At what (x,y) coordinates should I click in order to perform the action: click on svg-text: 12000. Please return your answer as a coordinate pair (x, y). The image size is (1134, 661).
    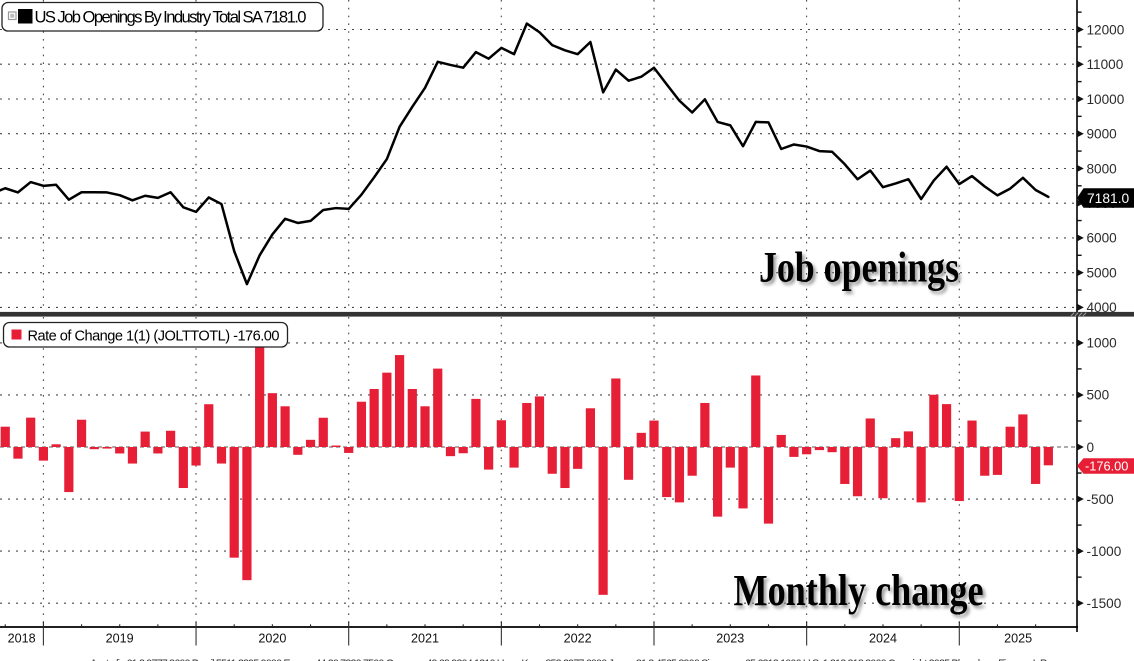
    Looking at the image, I should click on (1106, 29).